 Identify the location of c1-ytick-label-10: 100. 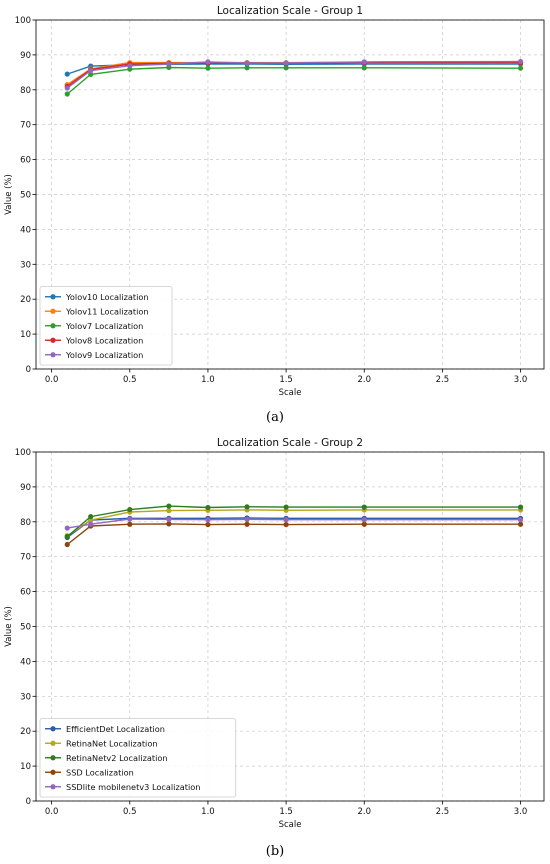
(23, 21).